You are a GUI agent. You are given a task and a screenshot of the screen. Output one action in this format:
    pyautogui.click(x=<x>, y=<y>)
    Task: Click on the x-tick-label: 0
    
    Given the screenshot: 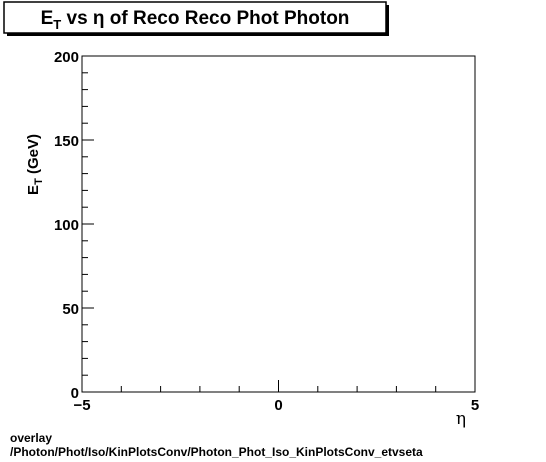 What is the action you would take?
    pyautogui.click(x=278, y=405)
    